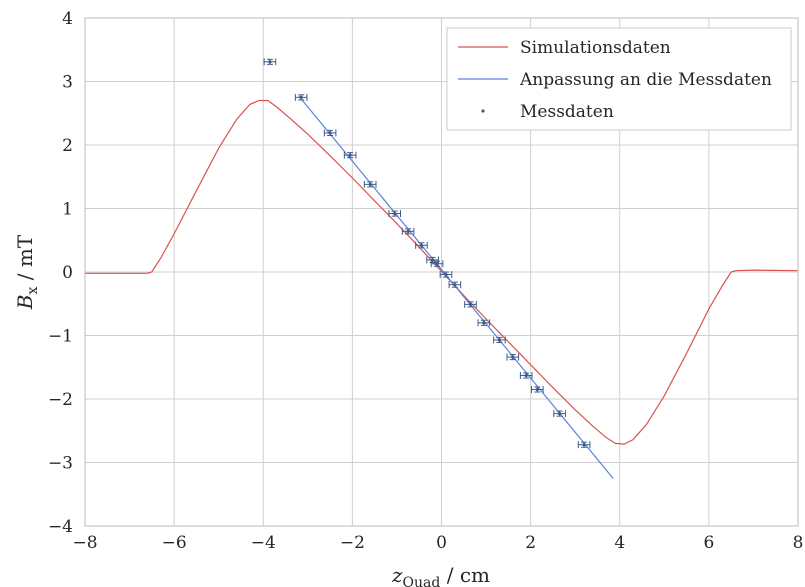 This screenshot has width=805, height=587. What do you see at coordinates (174, 543) in the screenshot?
I see `x-tick-label: −6` at bounding box center [174, 543].